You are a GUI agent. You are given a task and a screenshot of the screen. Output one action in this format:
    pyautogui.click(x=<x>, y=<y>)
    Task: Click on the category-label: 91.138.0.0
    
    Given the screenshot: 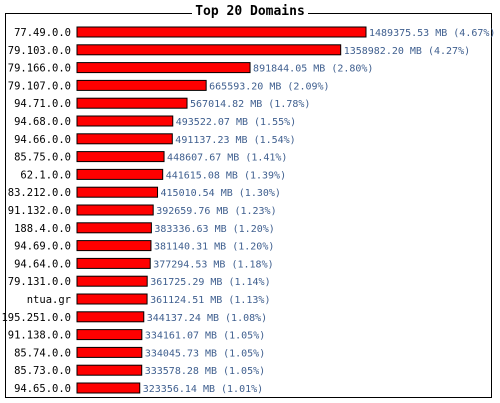 What is the action you would take?
    pyautogui.click(x=39, y=336)
    